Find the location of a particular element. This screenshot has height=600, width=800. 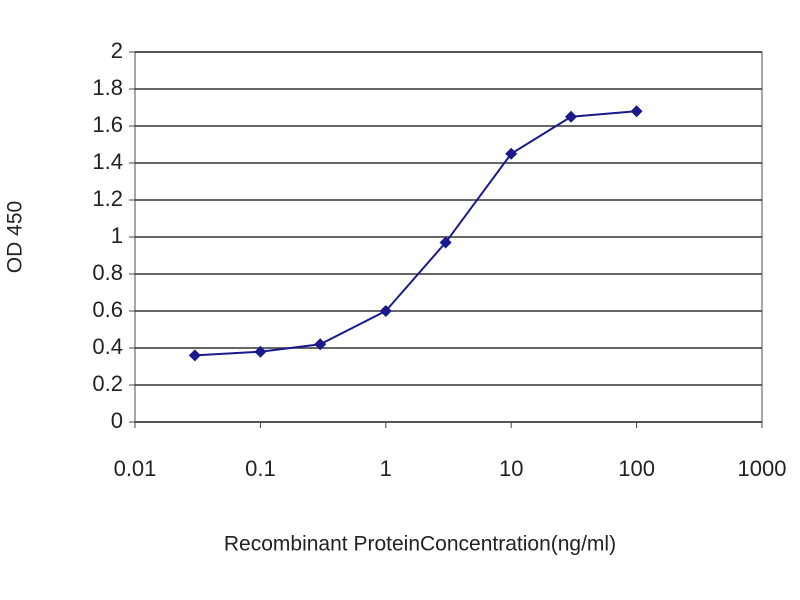

y-tick-label: 1 is located at coordinates (117, 235).